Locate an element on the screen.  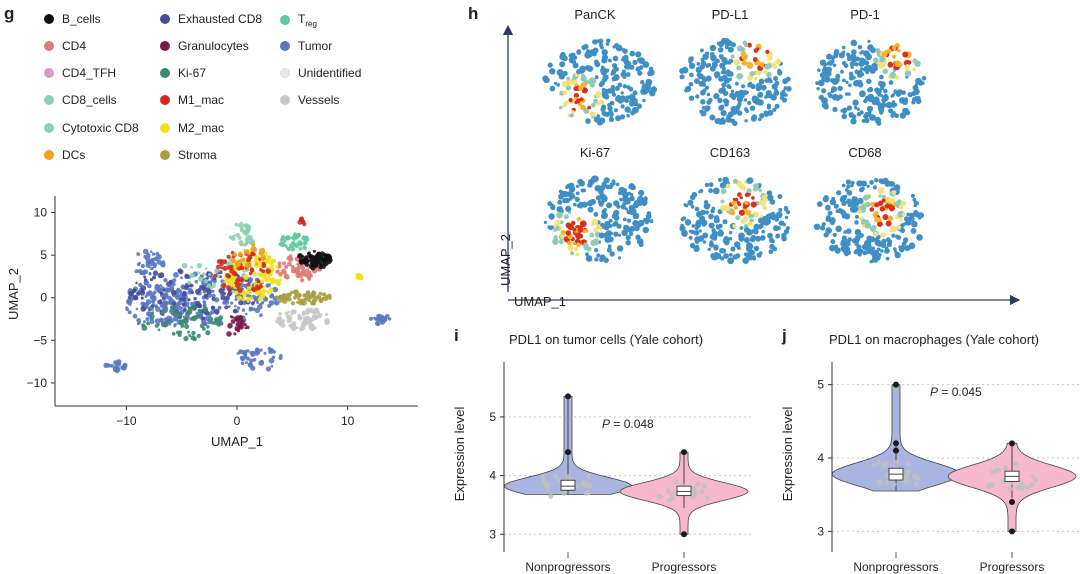
y-tick-label: 5 is located at coordinates (43, 255).